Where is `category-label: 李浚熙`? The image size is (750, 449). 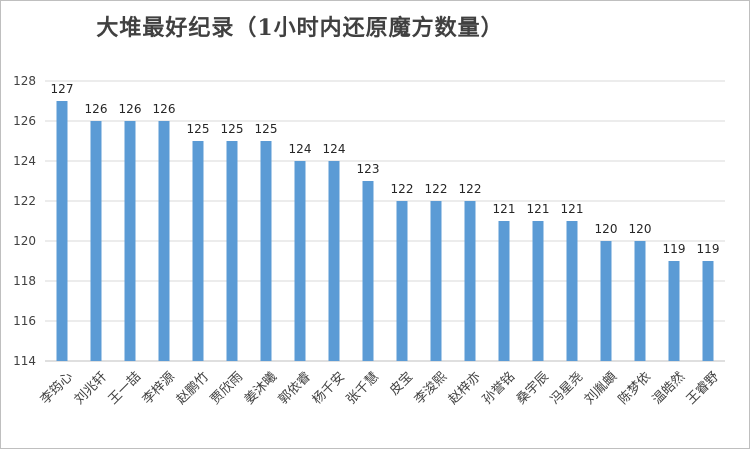
category-label: 李浚熙 is located at coordinates (431, 388).